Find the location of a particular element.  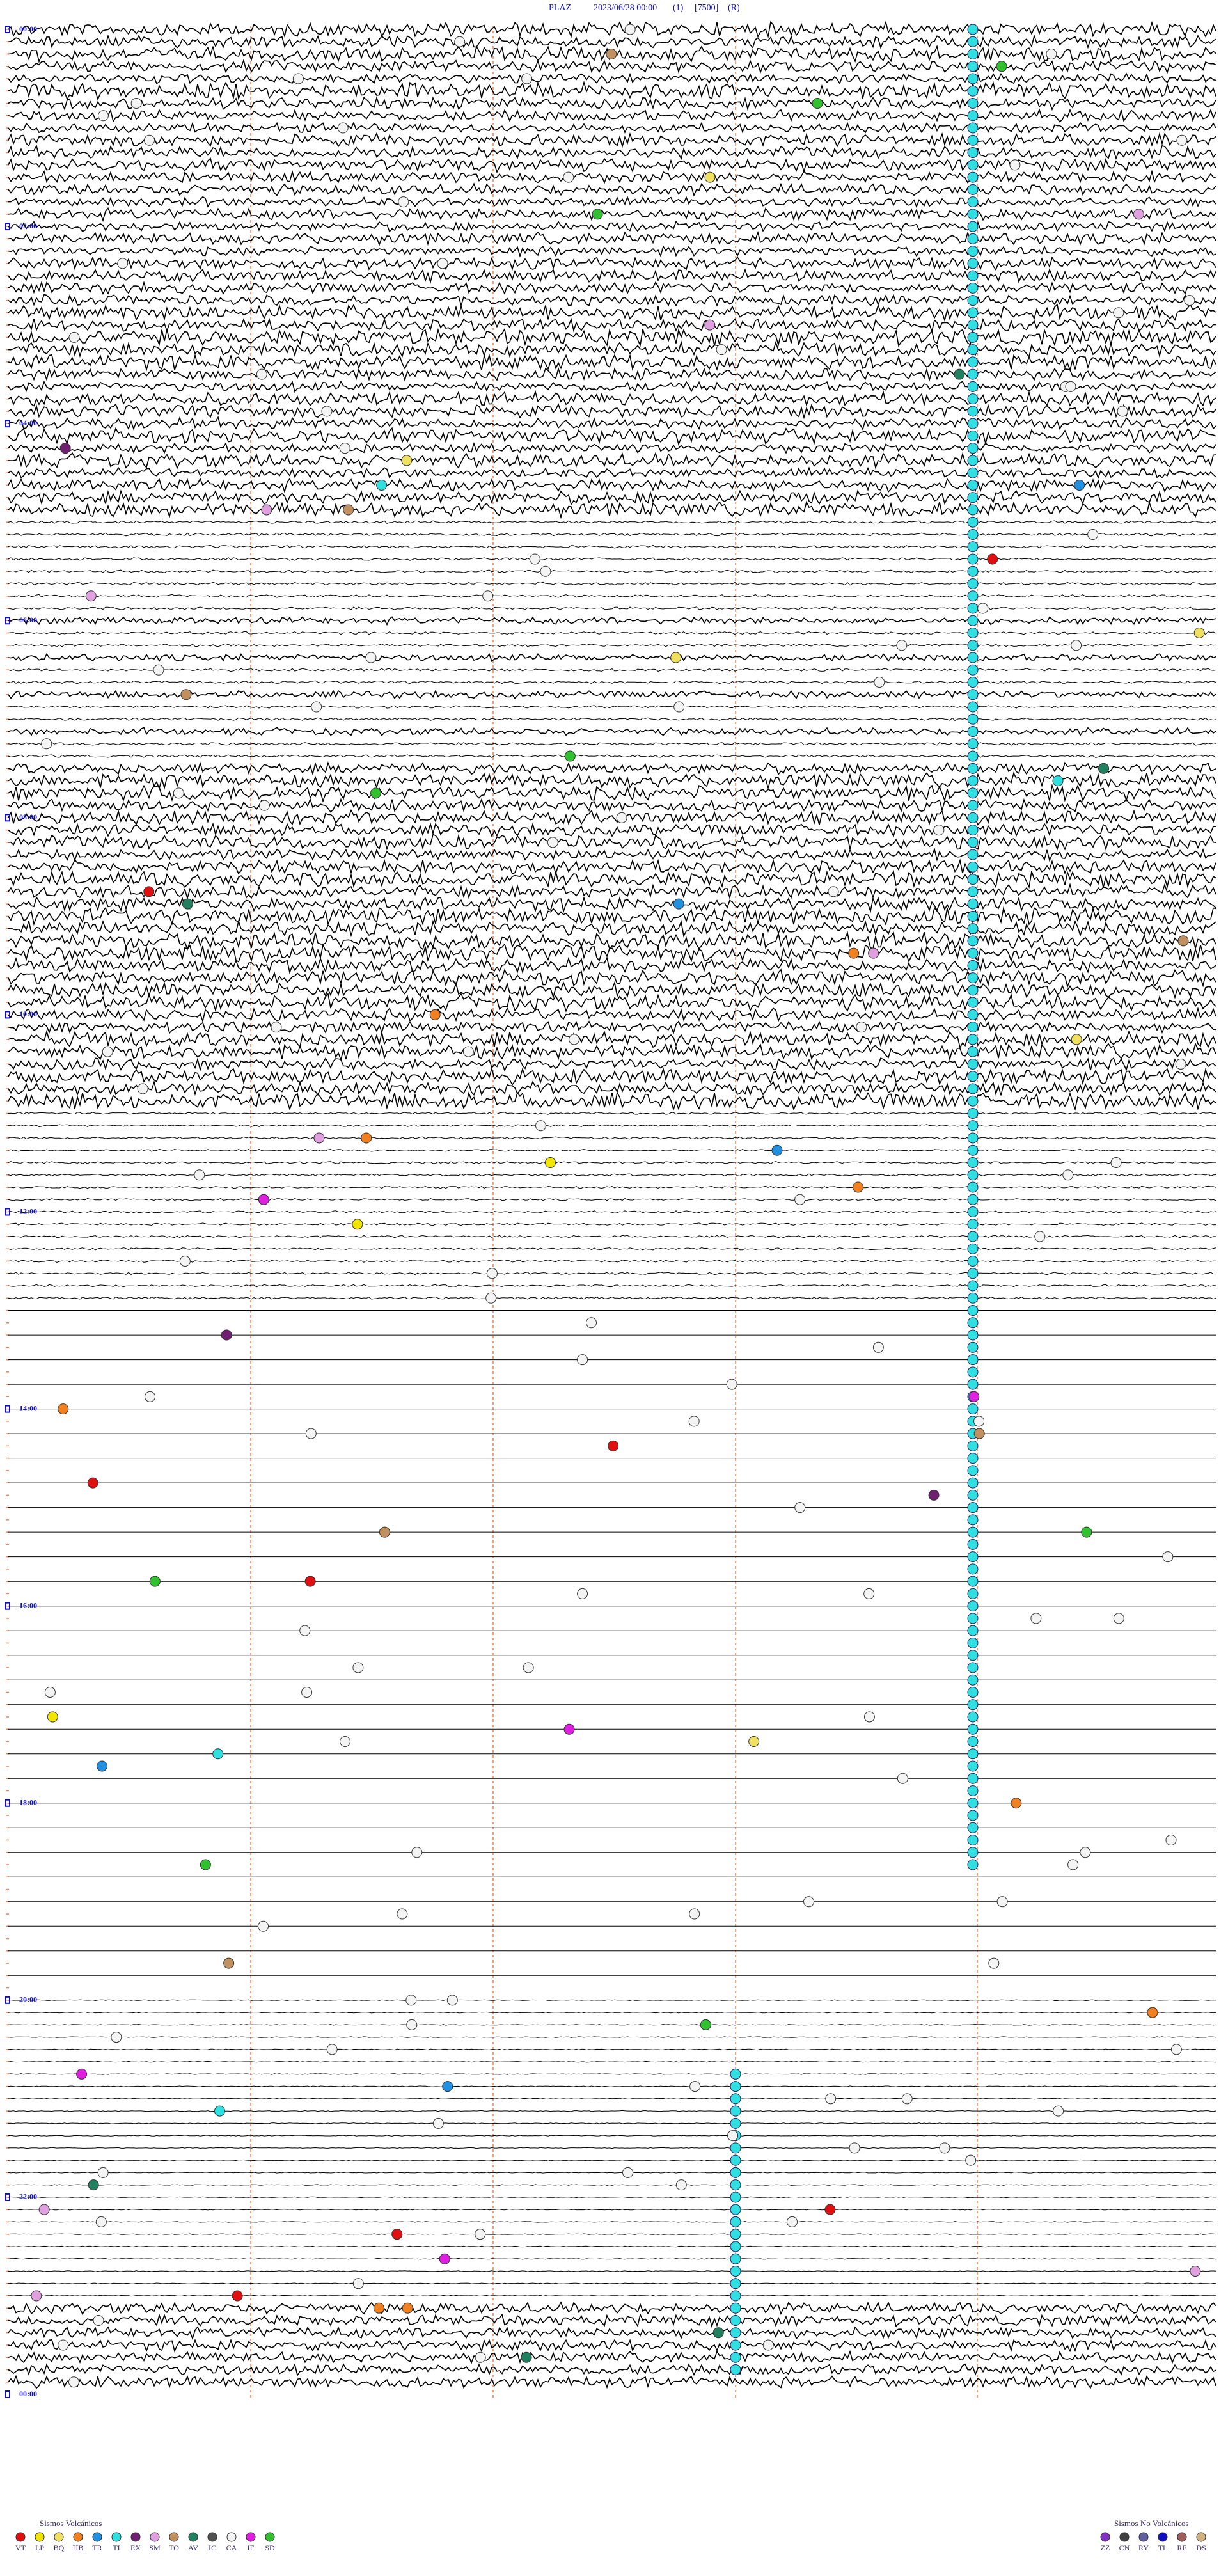

legend-label: TO is located at coordinates (174, 2547).